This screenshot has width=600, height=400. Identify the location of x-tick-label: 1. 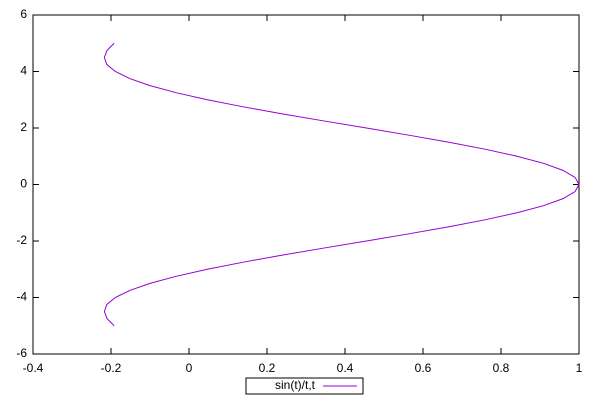
(579, 368).